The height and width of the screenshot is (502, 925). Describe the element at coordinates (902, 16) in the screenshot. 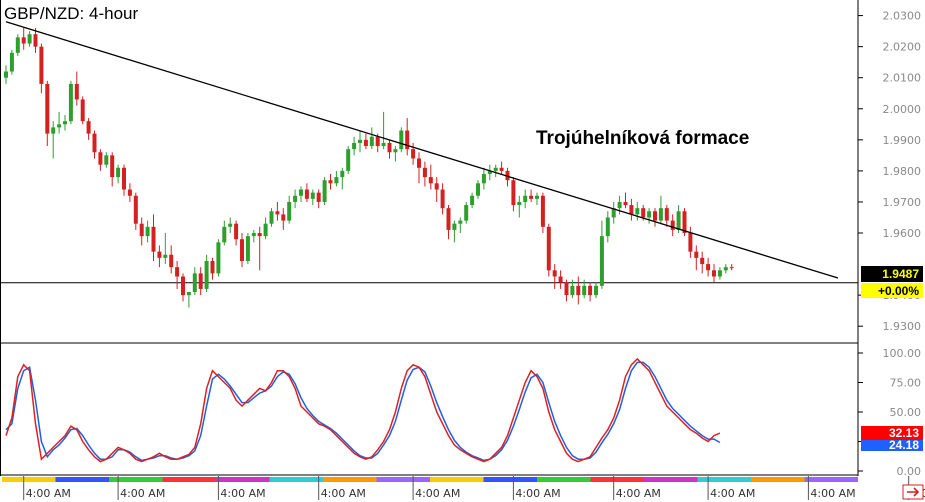

I see `price-axis-label: 2.0300` at that location.